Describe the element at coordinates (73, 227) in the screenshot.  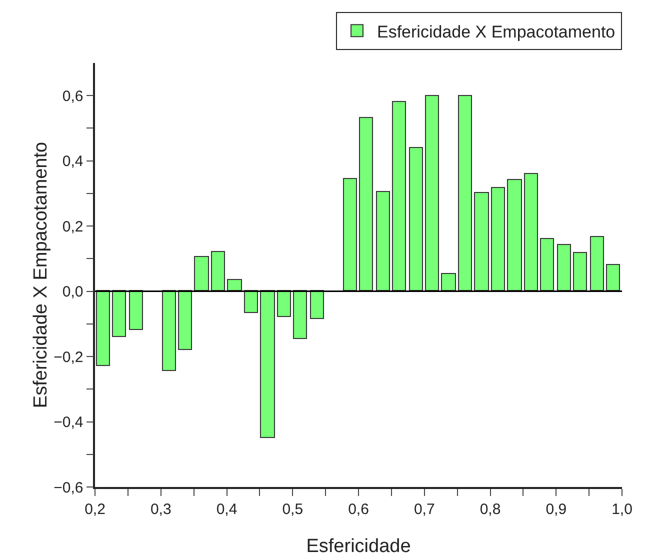
I see `y-tick-label: 0,2` at that location.